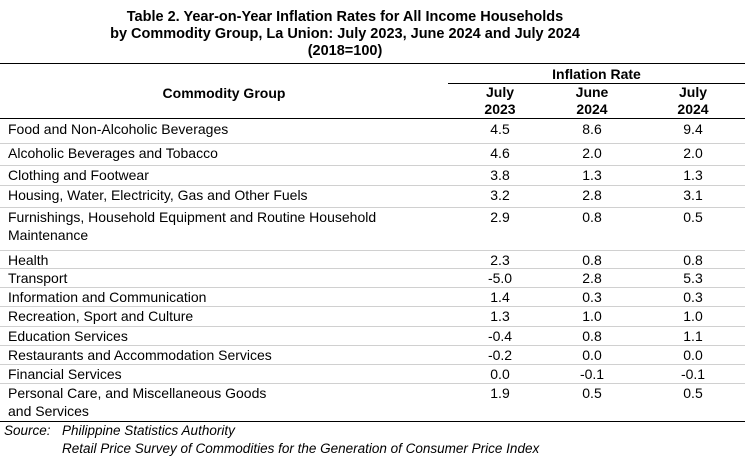  What do you see at coordinates (78, 175) in the screenshot?
I see `row-label: Clothing and Footwear` at bounding box center [78, 175].